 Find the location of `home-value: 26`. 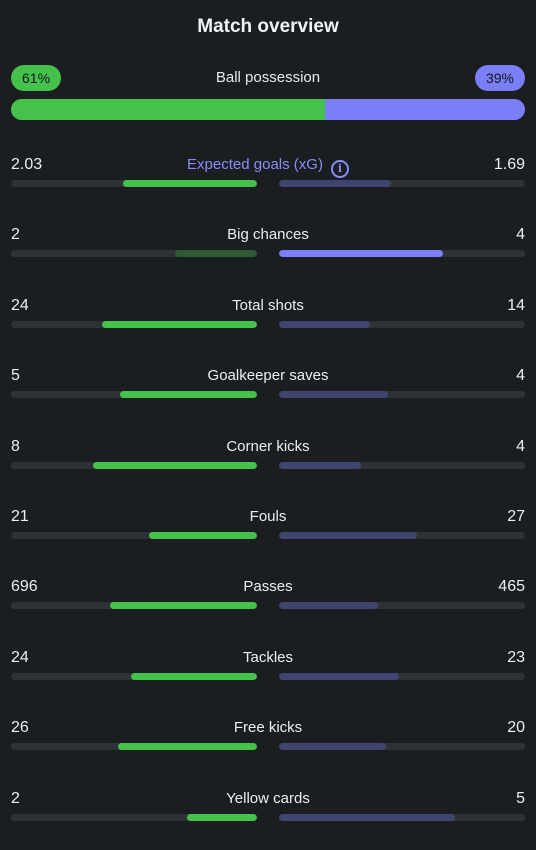

home-value: 26 is located at coordinates (20, 727).